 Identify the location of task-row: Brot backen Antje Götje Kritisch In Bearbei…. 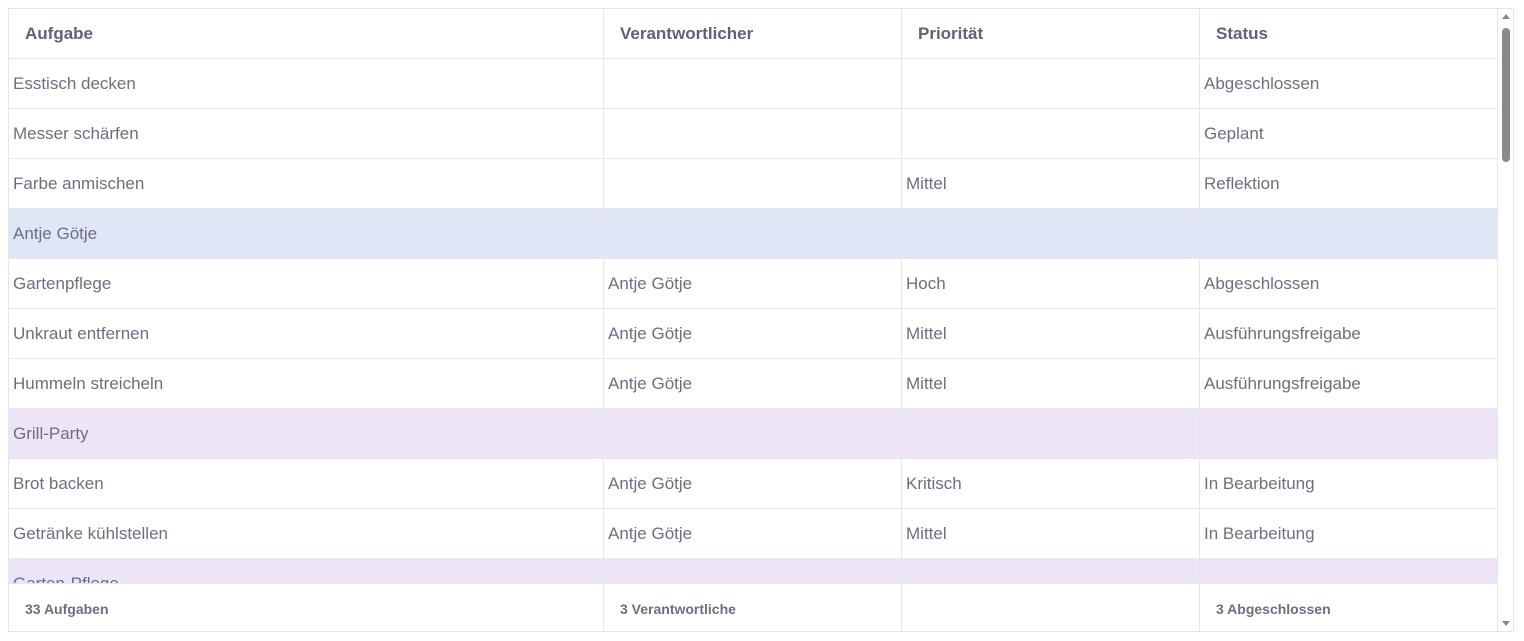
(753, 484).